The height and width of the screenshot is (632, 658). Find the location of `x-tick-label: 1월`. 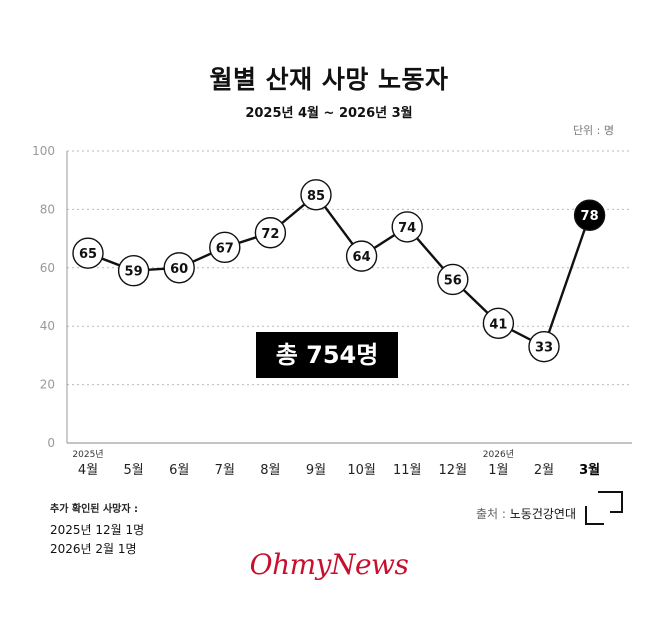

x-tick-label: 1월 is located at coordinates (498, 470).